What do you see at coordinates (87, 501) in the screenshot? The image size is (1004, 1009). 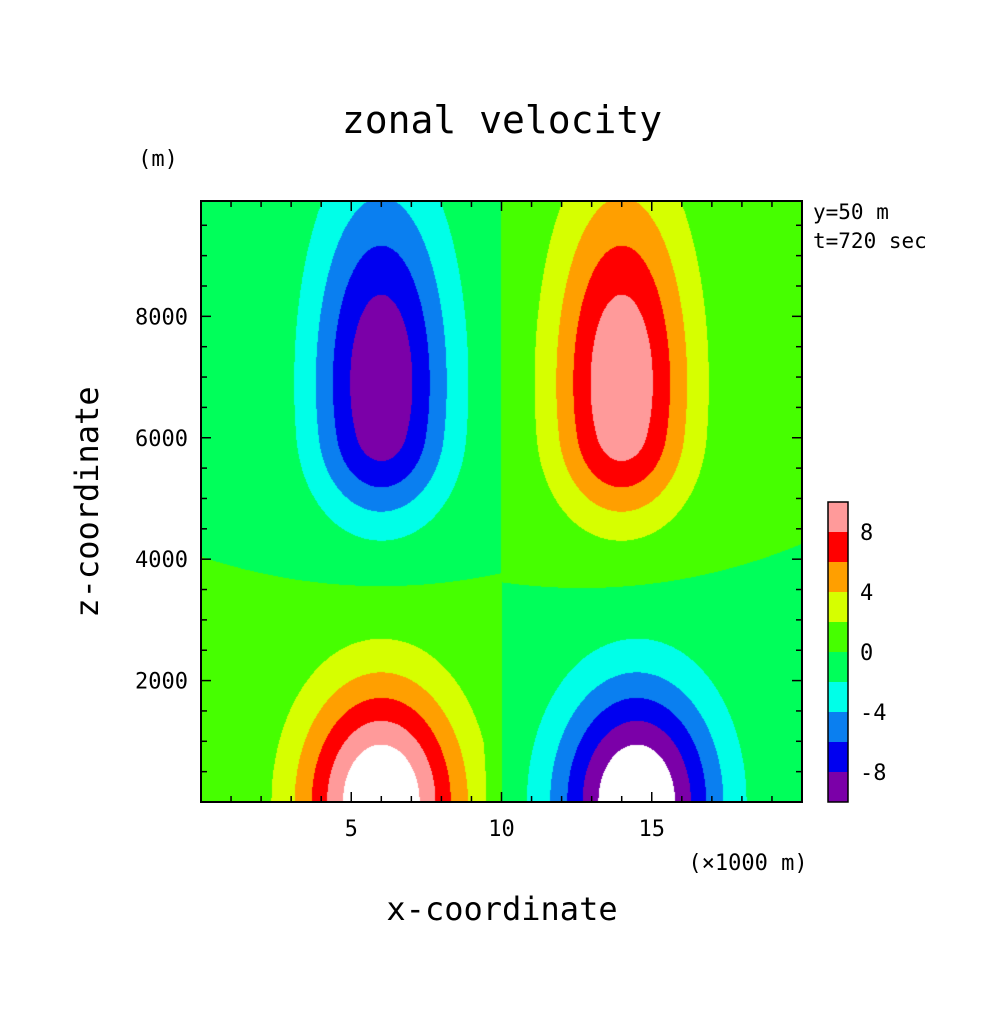 I see `y-axis-label: z-coordinate` at bounding box center [87, 501].